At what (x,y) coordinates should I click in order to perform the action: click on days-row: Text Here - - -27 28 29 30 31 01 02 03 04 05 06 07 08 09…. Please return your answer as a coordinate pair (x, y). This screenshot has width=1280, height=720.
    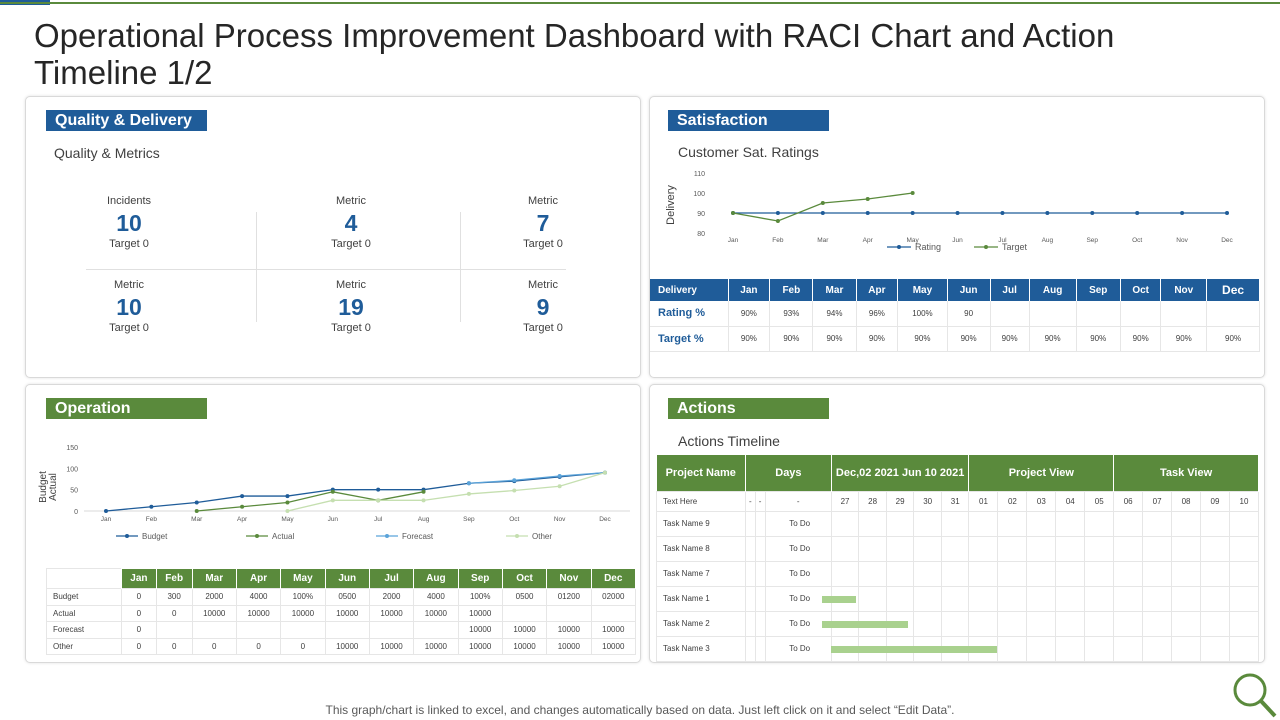
    Looking at the image, I should click on (958, 501).